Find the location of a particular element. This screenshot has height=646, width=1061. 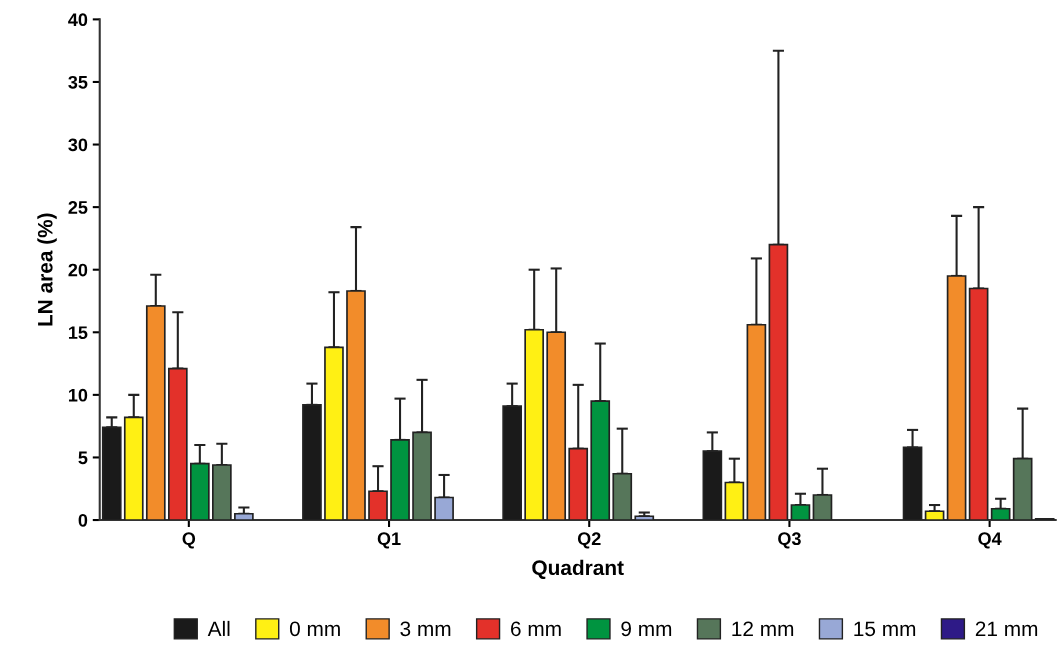

legend-label: 21 mm is located at coordinates (1006, 628).